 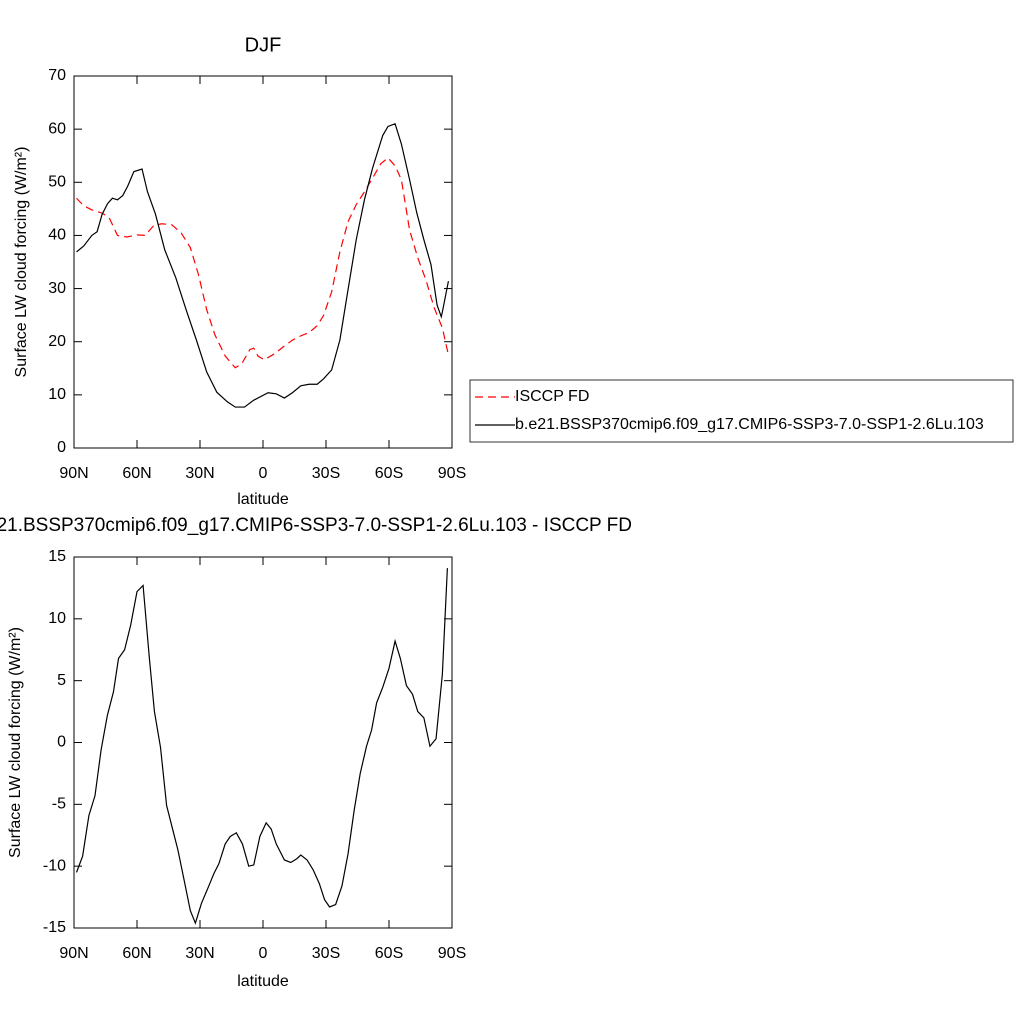 I want to click on y-tick-label: 60, so click(x=57, y=128).